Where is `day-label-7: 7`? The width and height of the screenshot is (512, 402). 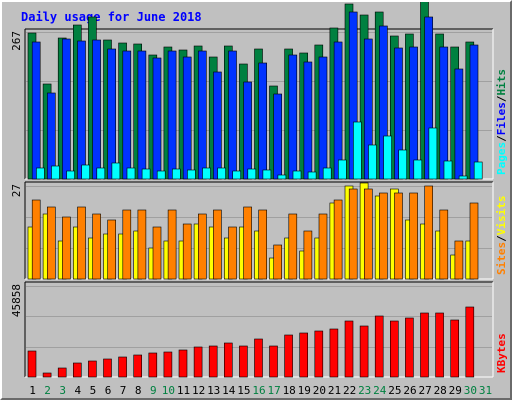 day-label-7: 7 is located at coordinates (123, 390).